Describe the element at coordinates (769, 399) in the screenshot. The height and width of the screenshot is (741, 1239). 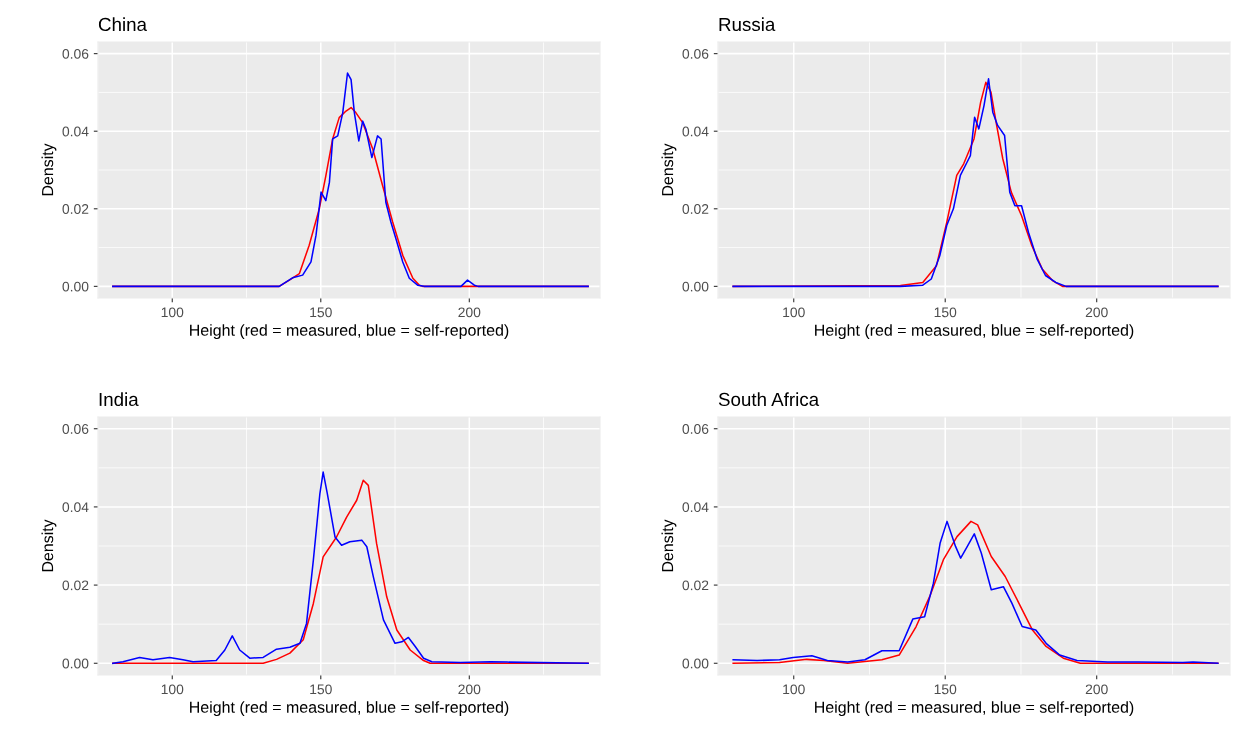
I see `chart-title: South Africa` at that location.